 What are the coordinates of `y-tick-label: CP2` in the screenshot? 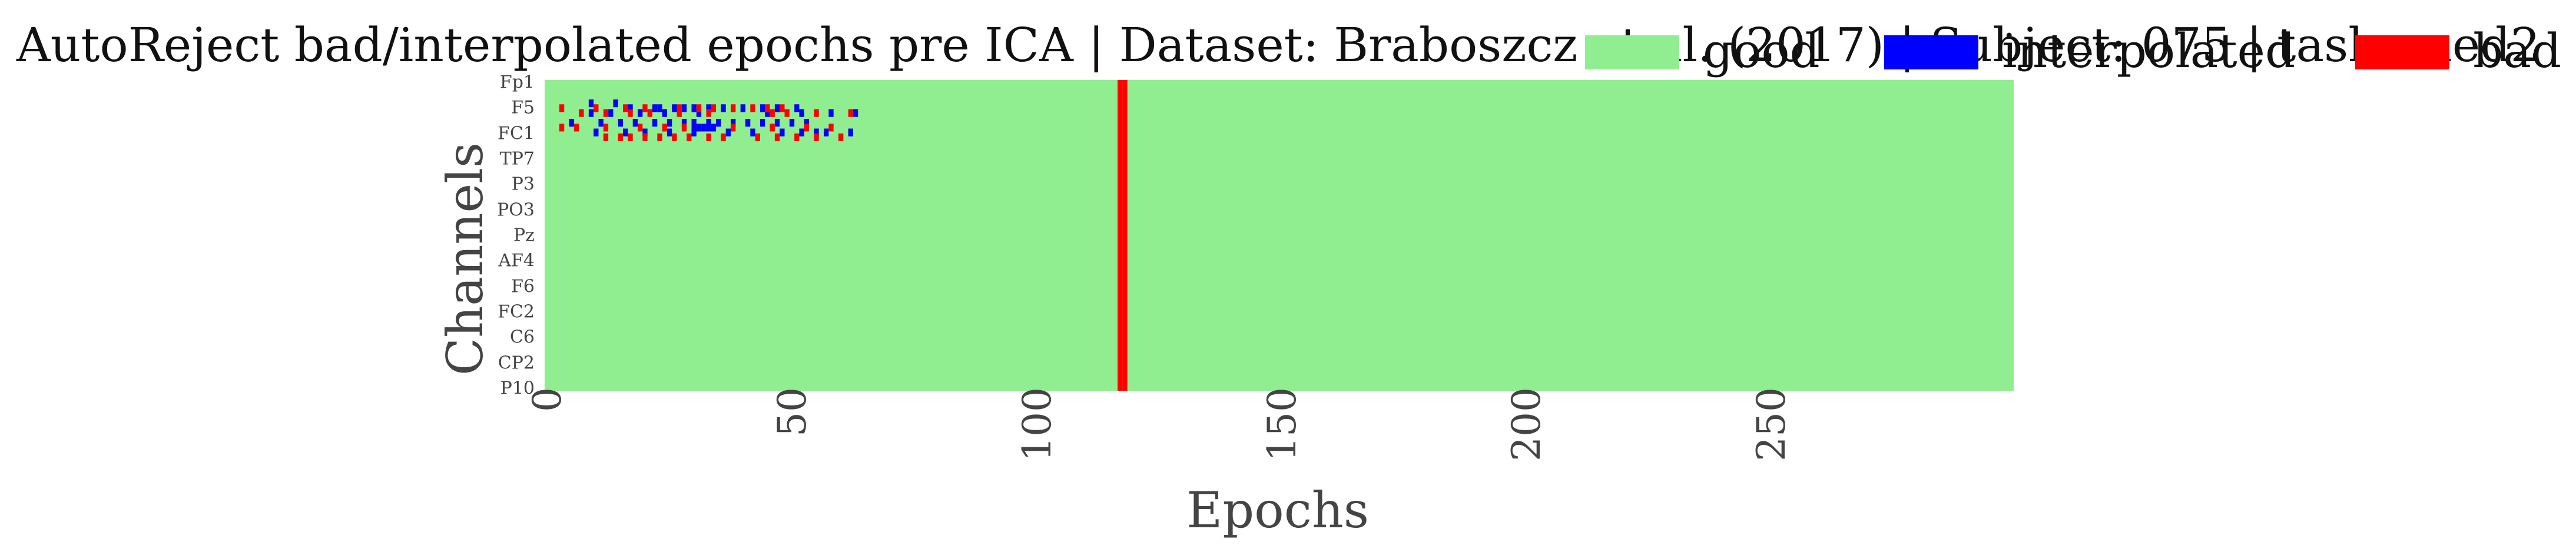 It's located at (516, 363).